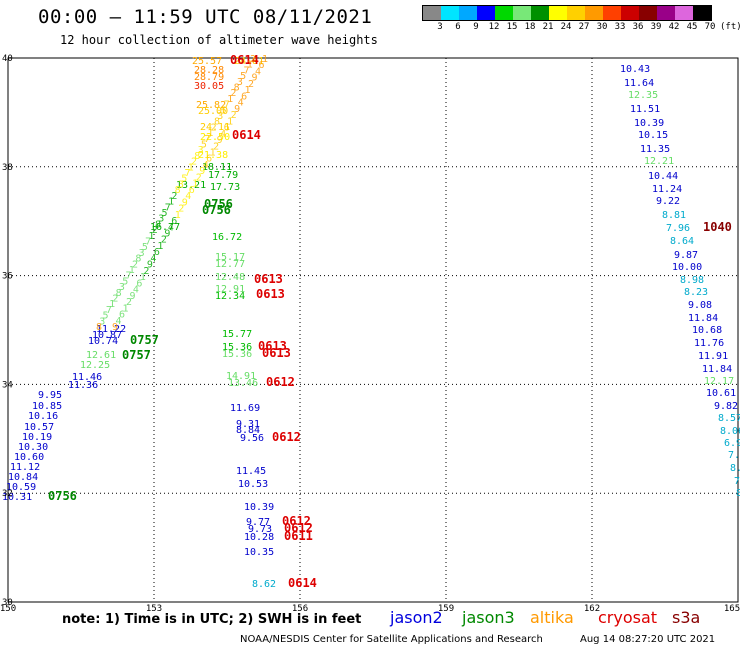  What do you see at coordinates (488, 617) in the screenshot?
I see `legend-jason3: jason3` at bounding box center [488, 617].